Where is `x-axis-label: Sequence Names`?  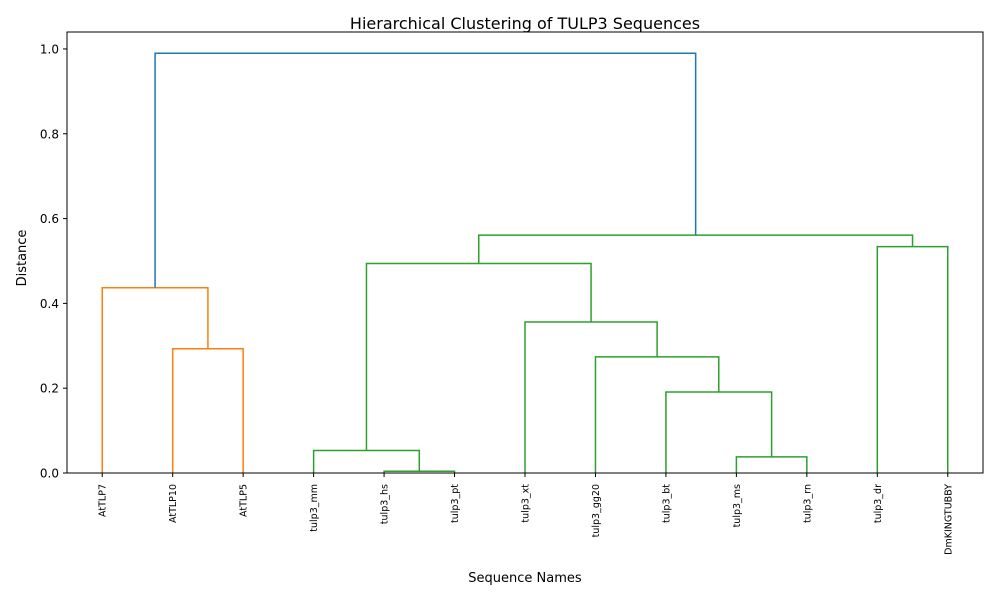 x-axis-label: Sequence Names is located at coordinates (525, 578).